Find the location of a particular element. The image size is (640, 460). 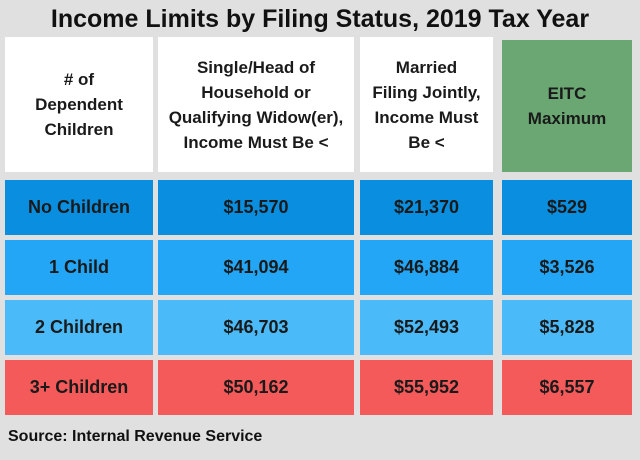

header-eitc-label: EITC Maximum is located at coordinates (567, 106).